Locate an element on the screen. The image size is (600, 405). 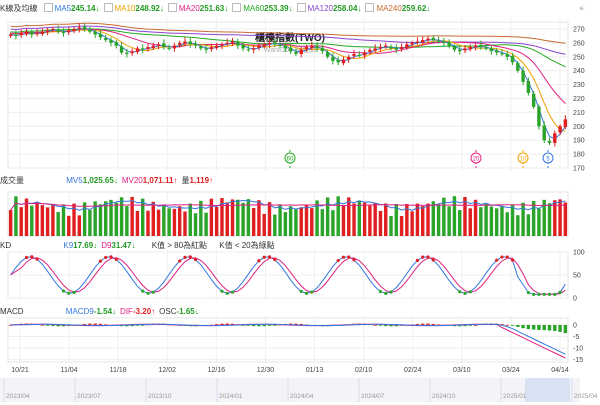
kd-note-green: K值 < 20為綠點 is located at coordinates (247, 245).